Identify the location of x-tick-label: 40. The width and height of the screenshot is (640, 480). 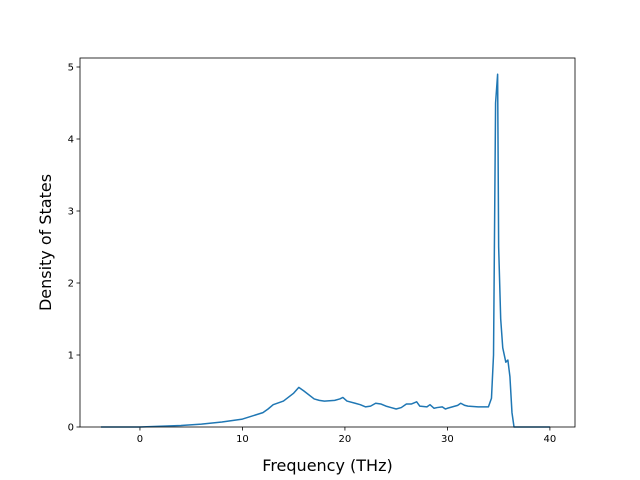
(550, 439).